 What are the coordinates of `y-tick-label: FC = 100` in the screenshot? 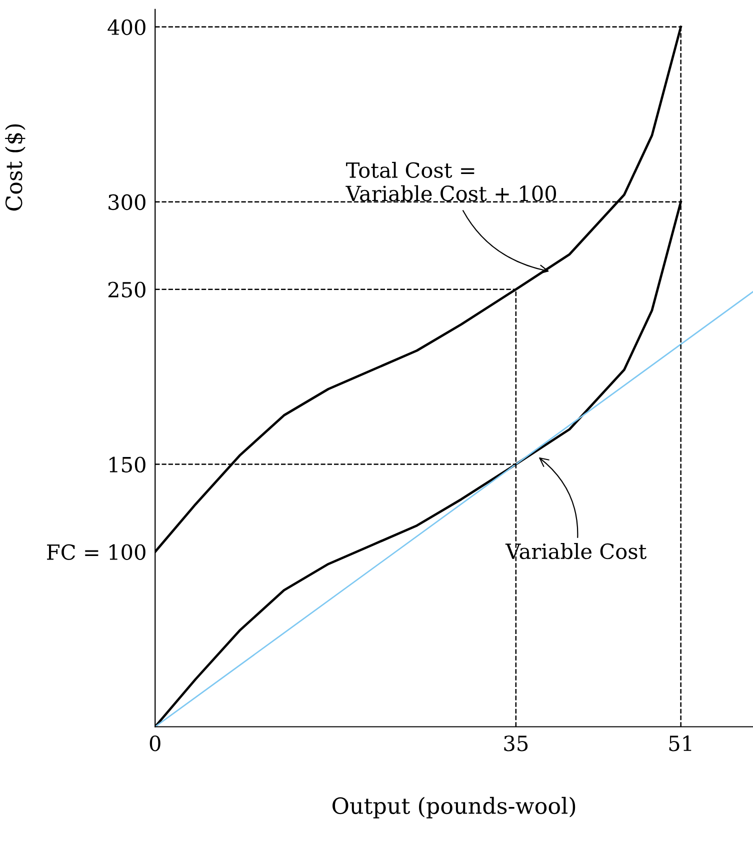 It's located at (96, 552).